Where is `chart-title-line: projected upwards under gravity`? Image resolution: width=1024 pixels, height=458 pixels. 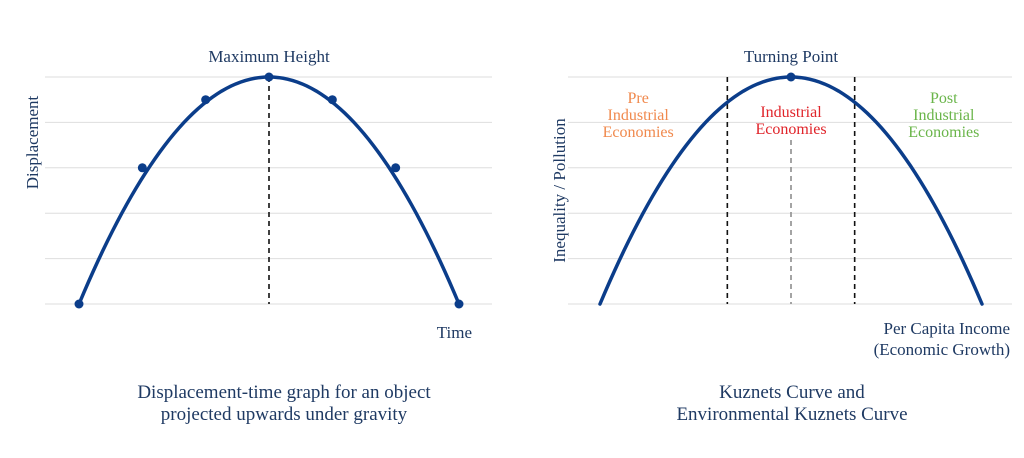
chart-title-line: projected upwards under gravity is located at coordinates (284, 414).